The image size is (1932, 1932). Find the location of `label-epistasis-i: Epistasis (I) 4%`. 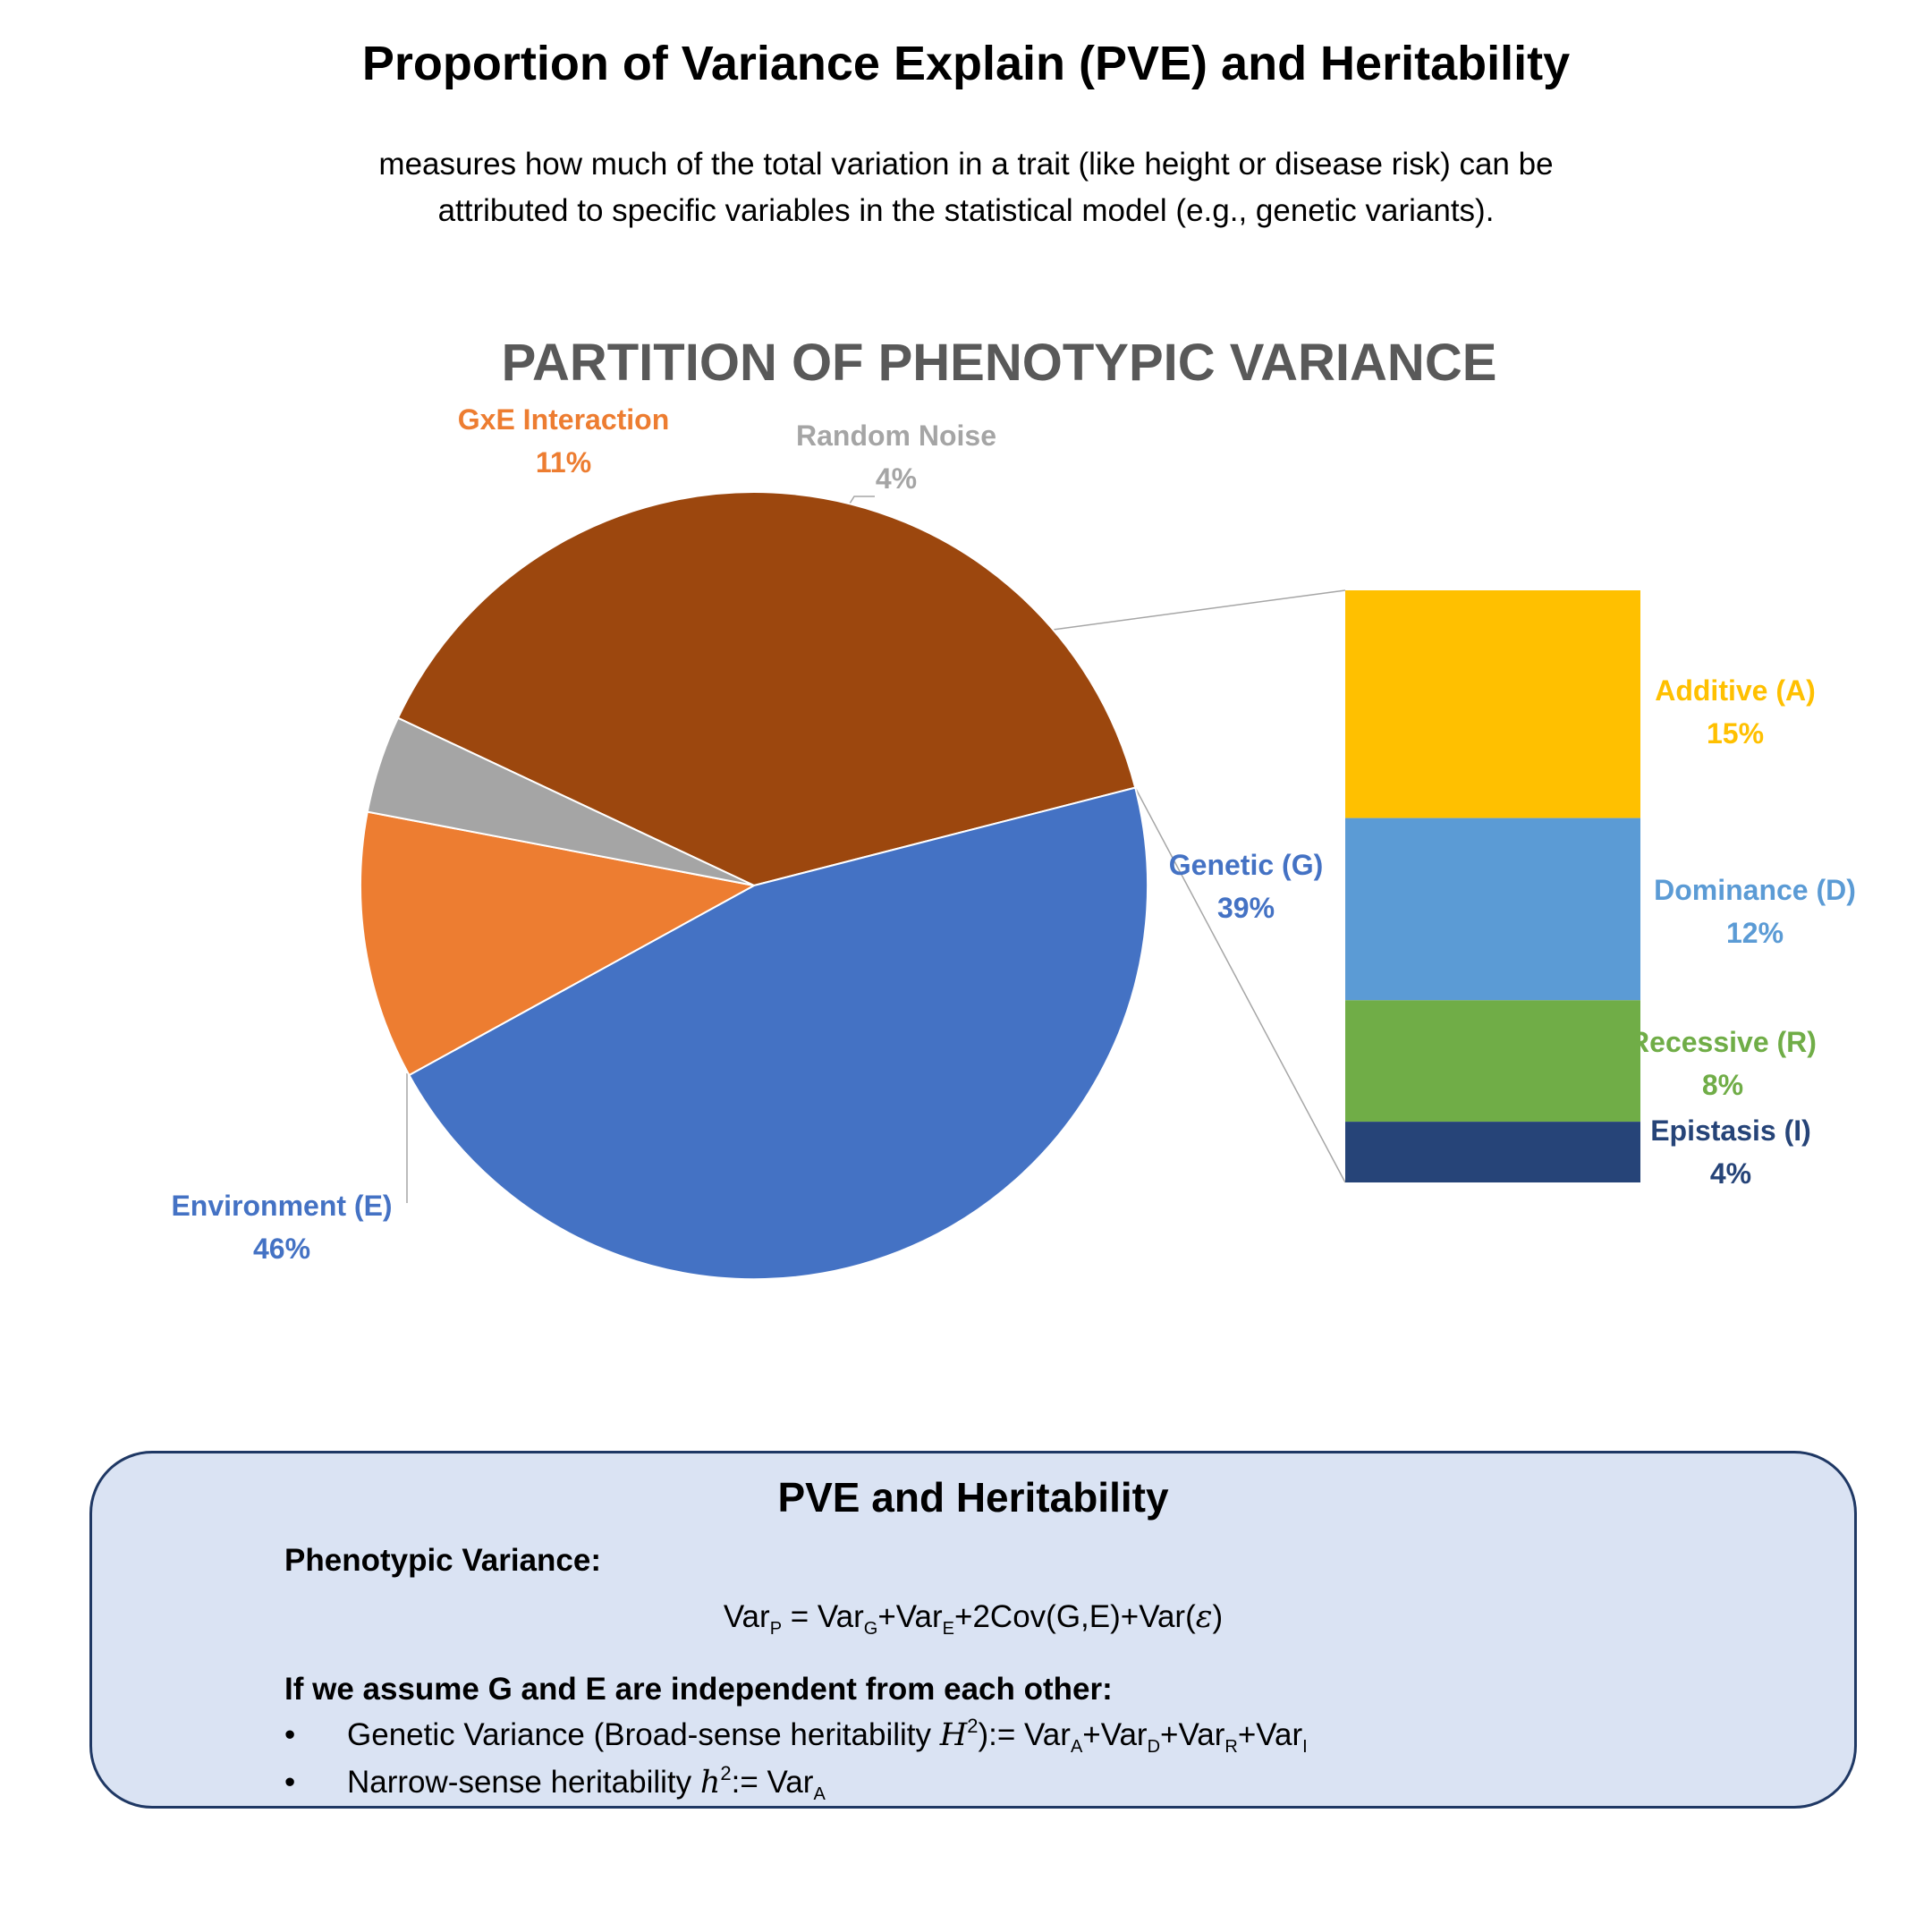

label-epistasis-i: Epistasis (I) 4% is located at coordinates (1730, 1152).